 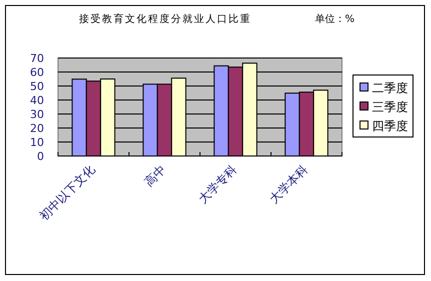 What do you see at coordinates (37, 72) in the screenshot?
I see `y-tick-label: 60` at bounding box center [37, 72].